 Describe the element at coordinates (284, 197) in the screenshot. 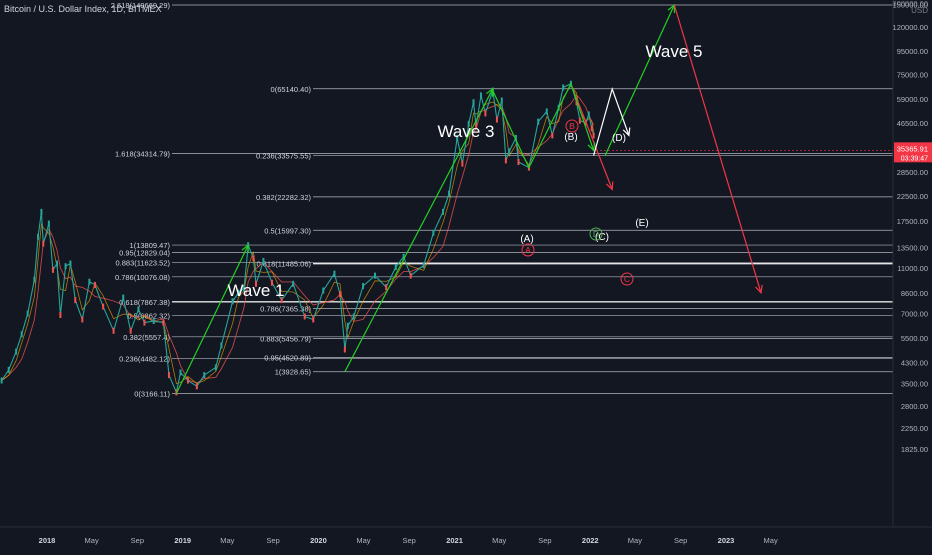

I see `fib-level-label: 0.382(22282.32)` at that location.